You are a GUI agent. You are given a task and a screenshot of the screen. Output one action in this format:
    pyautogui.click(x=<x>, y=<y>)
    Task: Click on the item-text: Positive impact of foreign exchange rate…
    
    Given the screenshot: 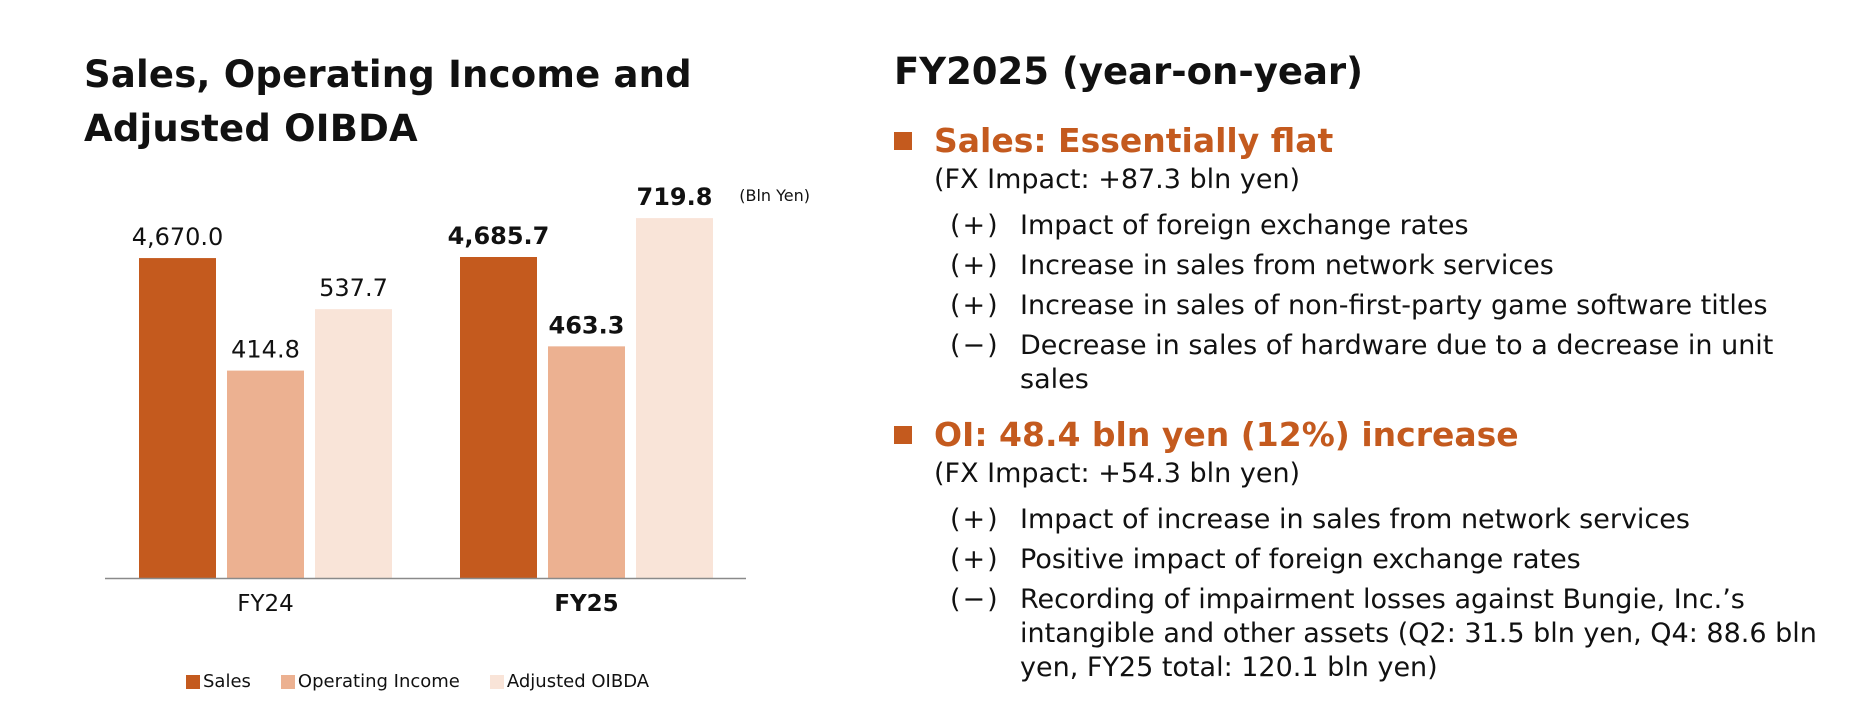 What is the action you would take?
    pyautogui.click(x=1300, y=559)
    